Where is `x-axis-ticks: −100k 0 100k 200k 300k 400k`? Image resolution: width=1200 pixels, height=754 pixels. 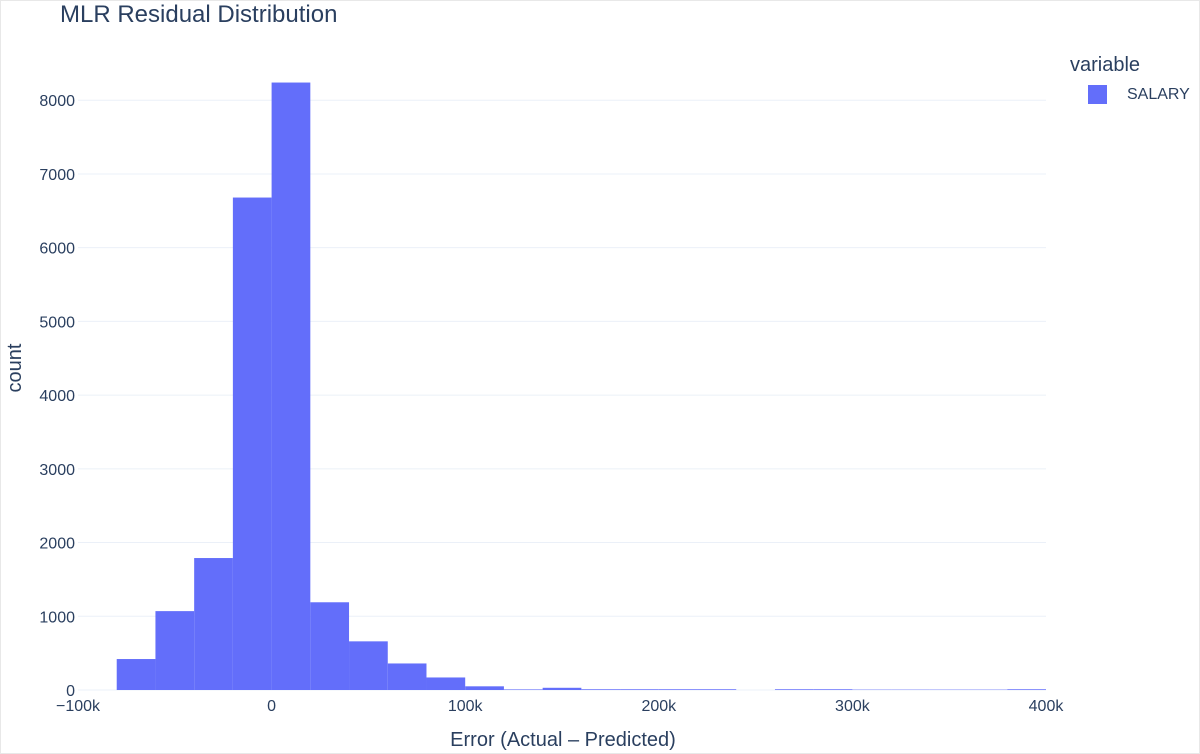
x-axis-ticks: −100k 0 100k 200k 300k 400k is located at coordinates (560, 706).